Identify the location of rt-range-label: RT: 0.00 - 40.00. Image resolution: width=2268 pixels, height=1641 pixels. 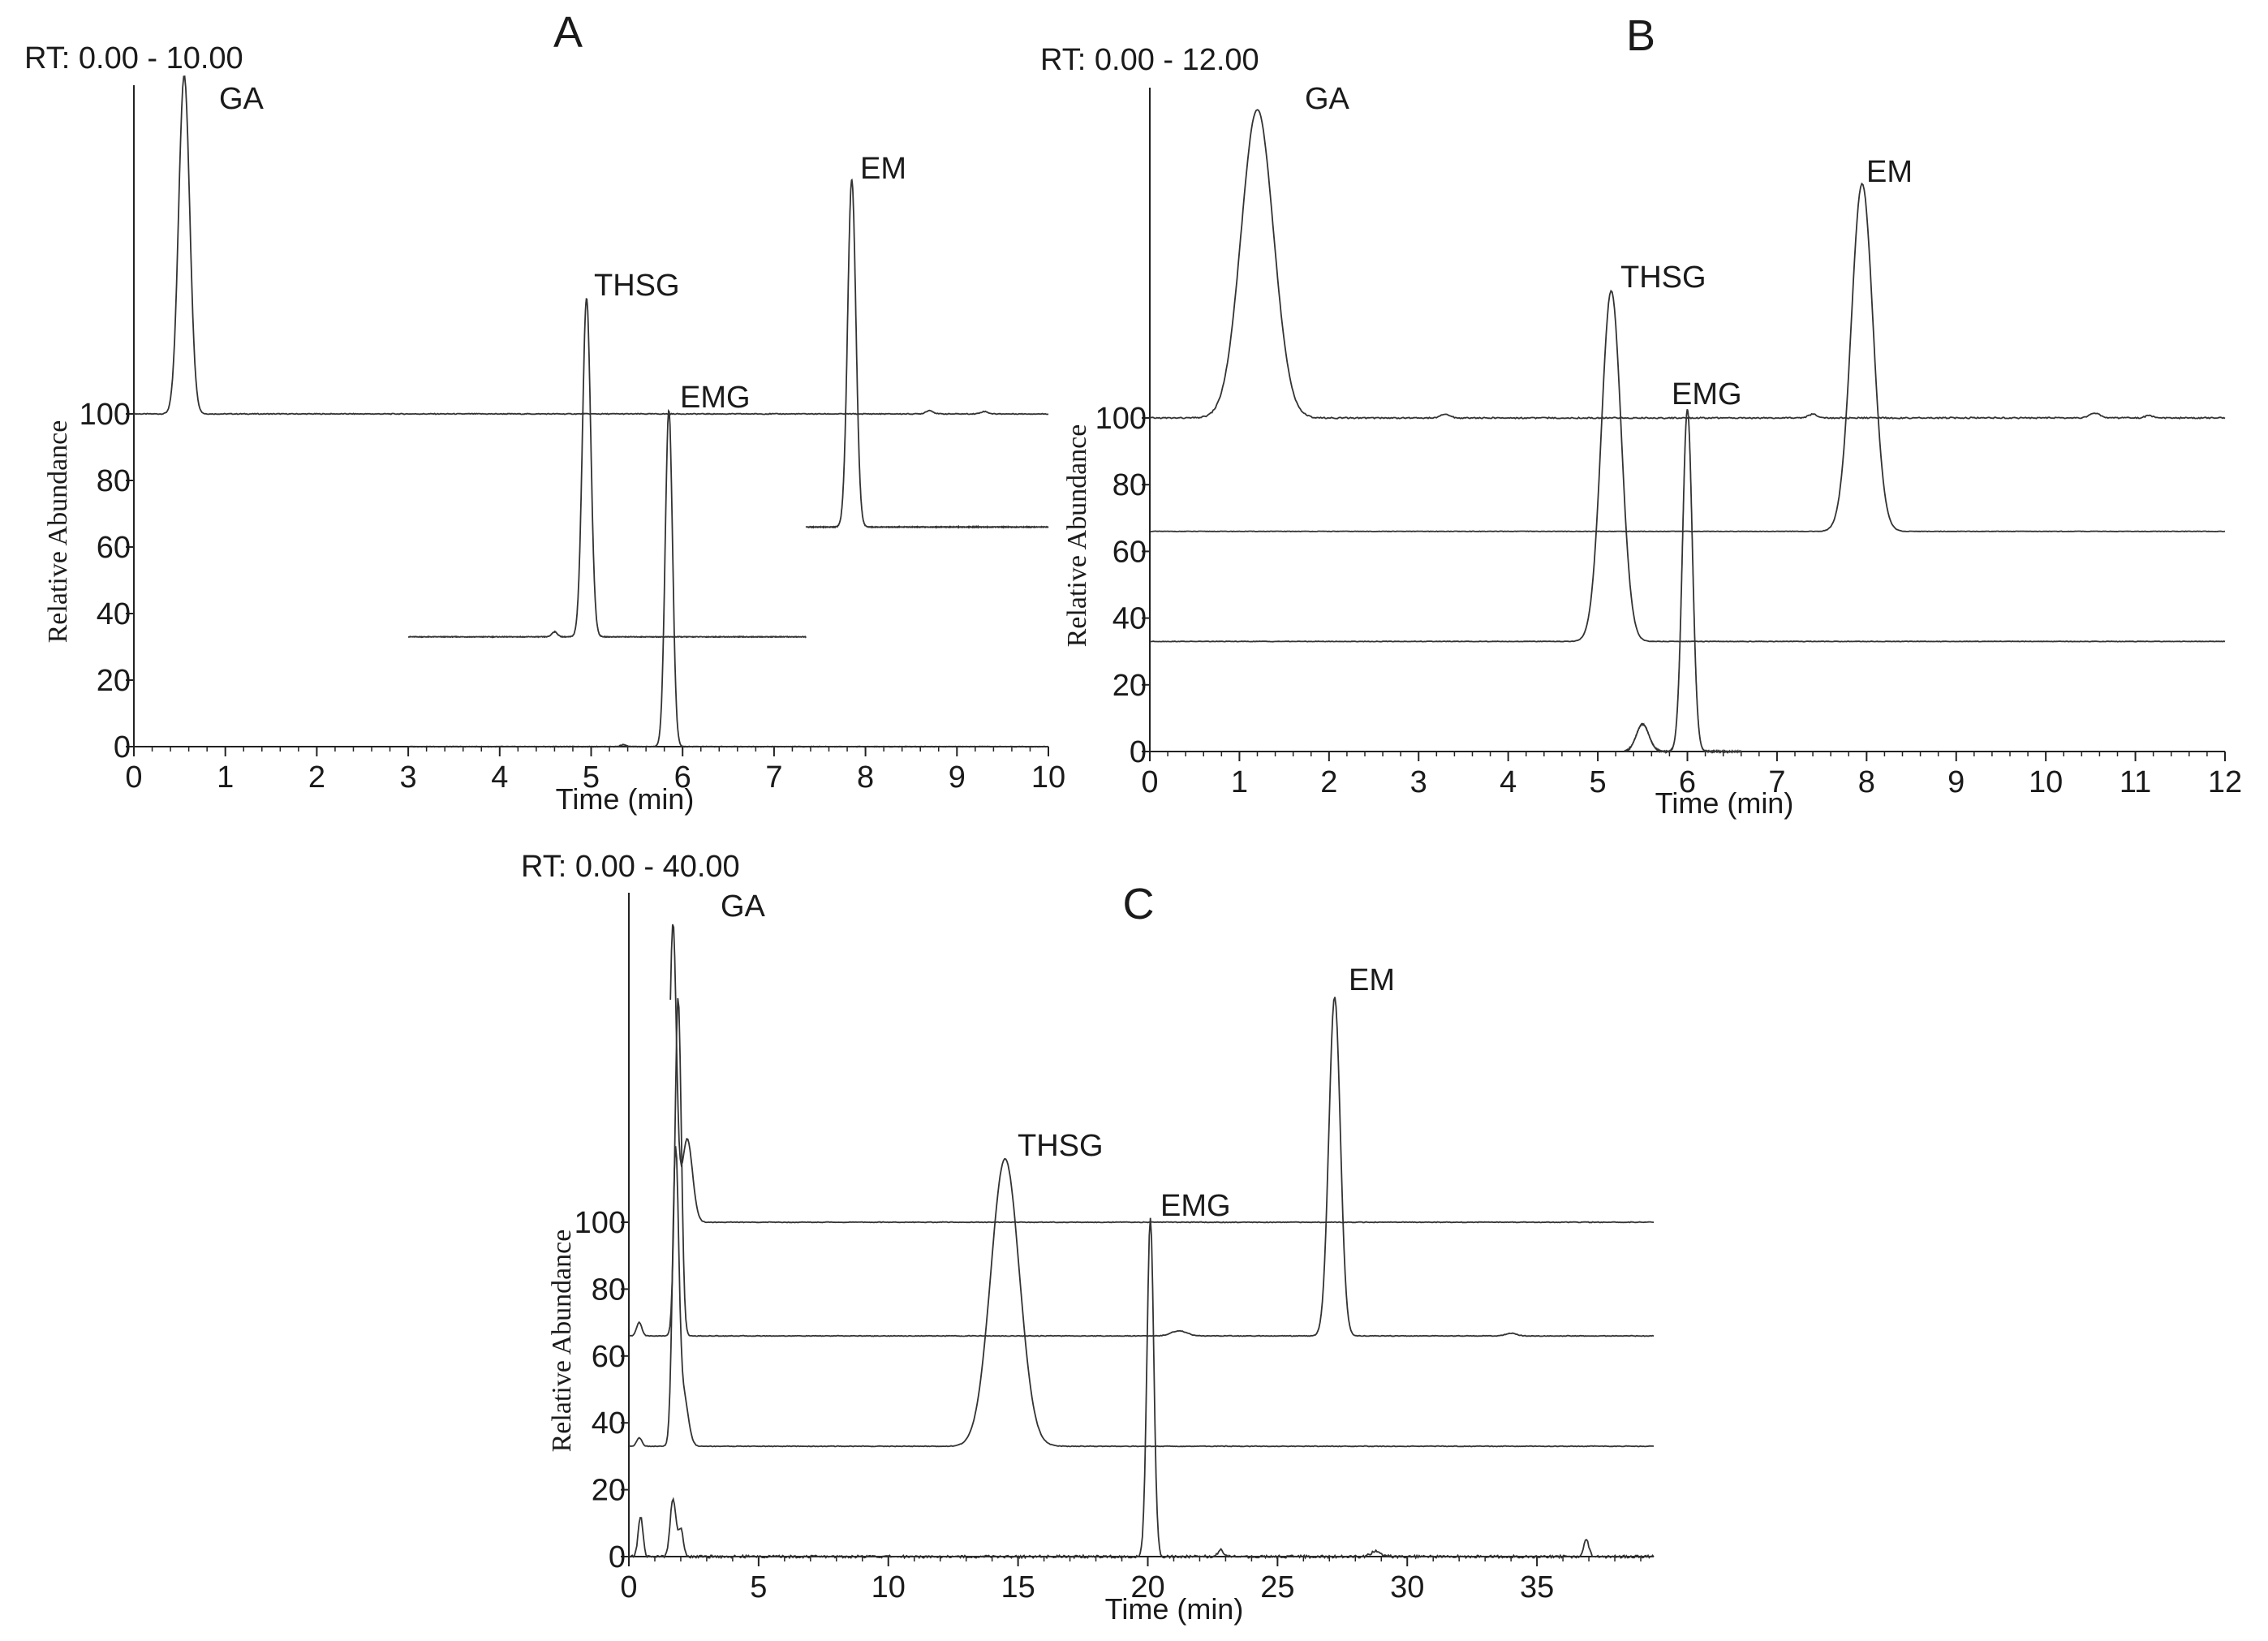
(630, 867).